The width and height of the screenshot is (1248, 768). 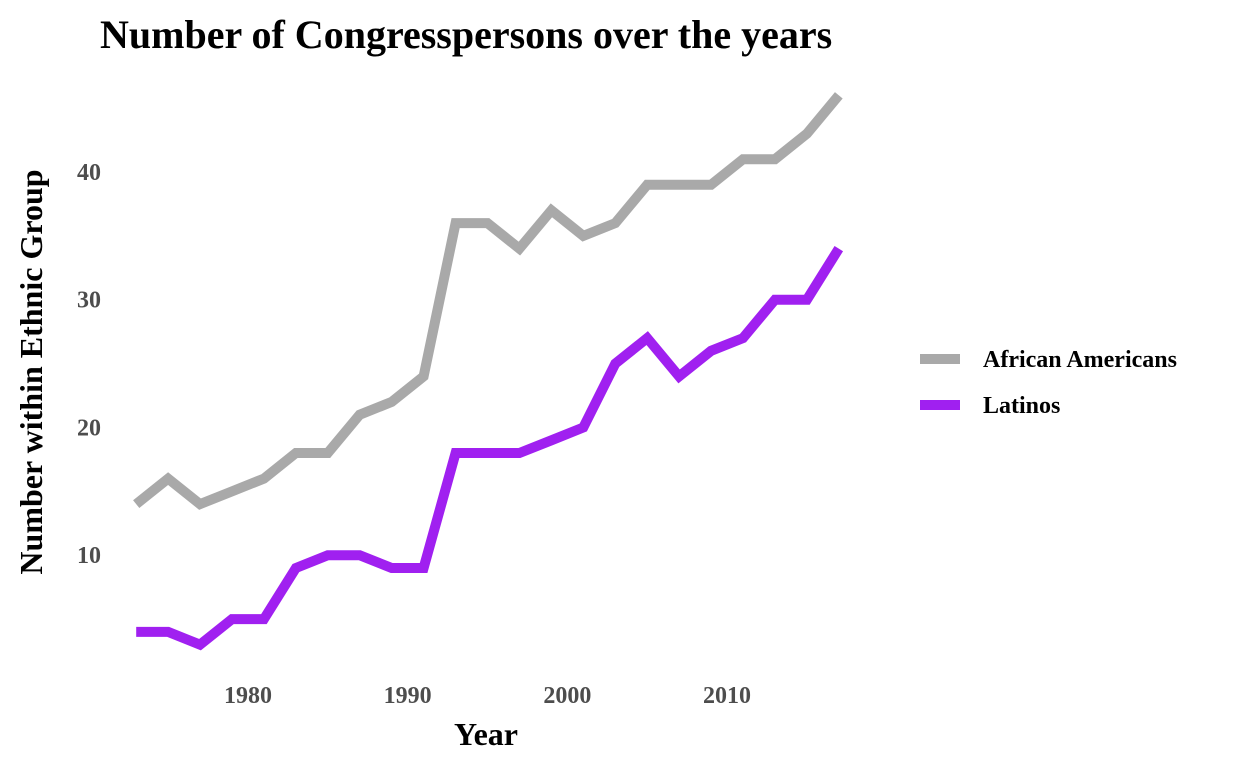 I want to click on x-tick-label: 2010, so click(x=727, y=696).